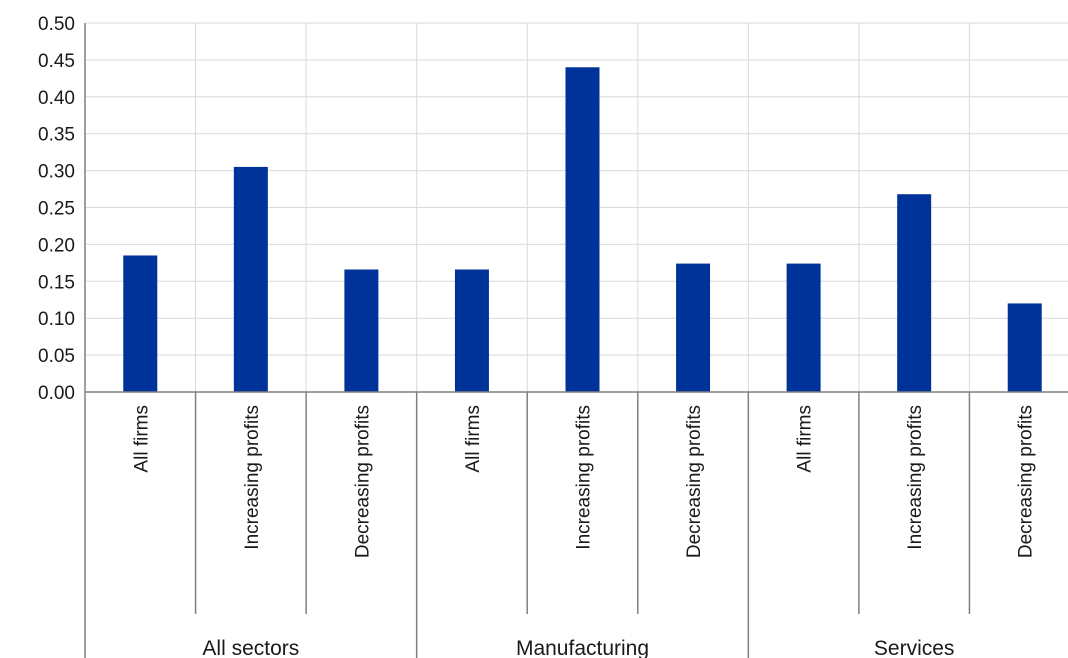 Image resolution: width=1068 pixels, height=658 pixels. Describe the element at coordinates (582, 647) in the screenshot. I see `group-label: Manufacturing` at that location.